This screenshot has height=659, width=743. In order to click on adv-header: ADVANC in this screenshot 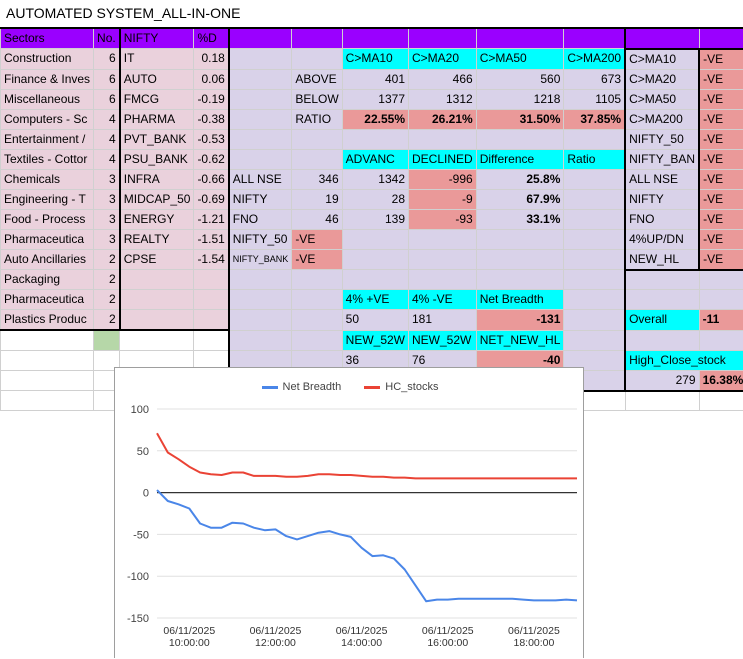, I will do `click(375, 159)`.